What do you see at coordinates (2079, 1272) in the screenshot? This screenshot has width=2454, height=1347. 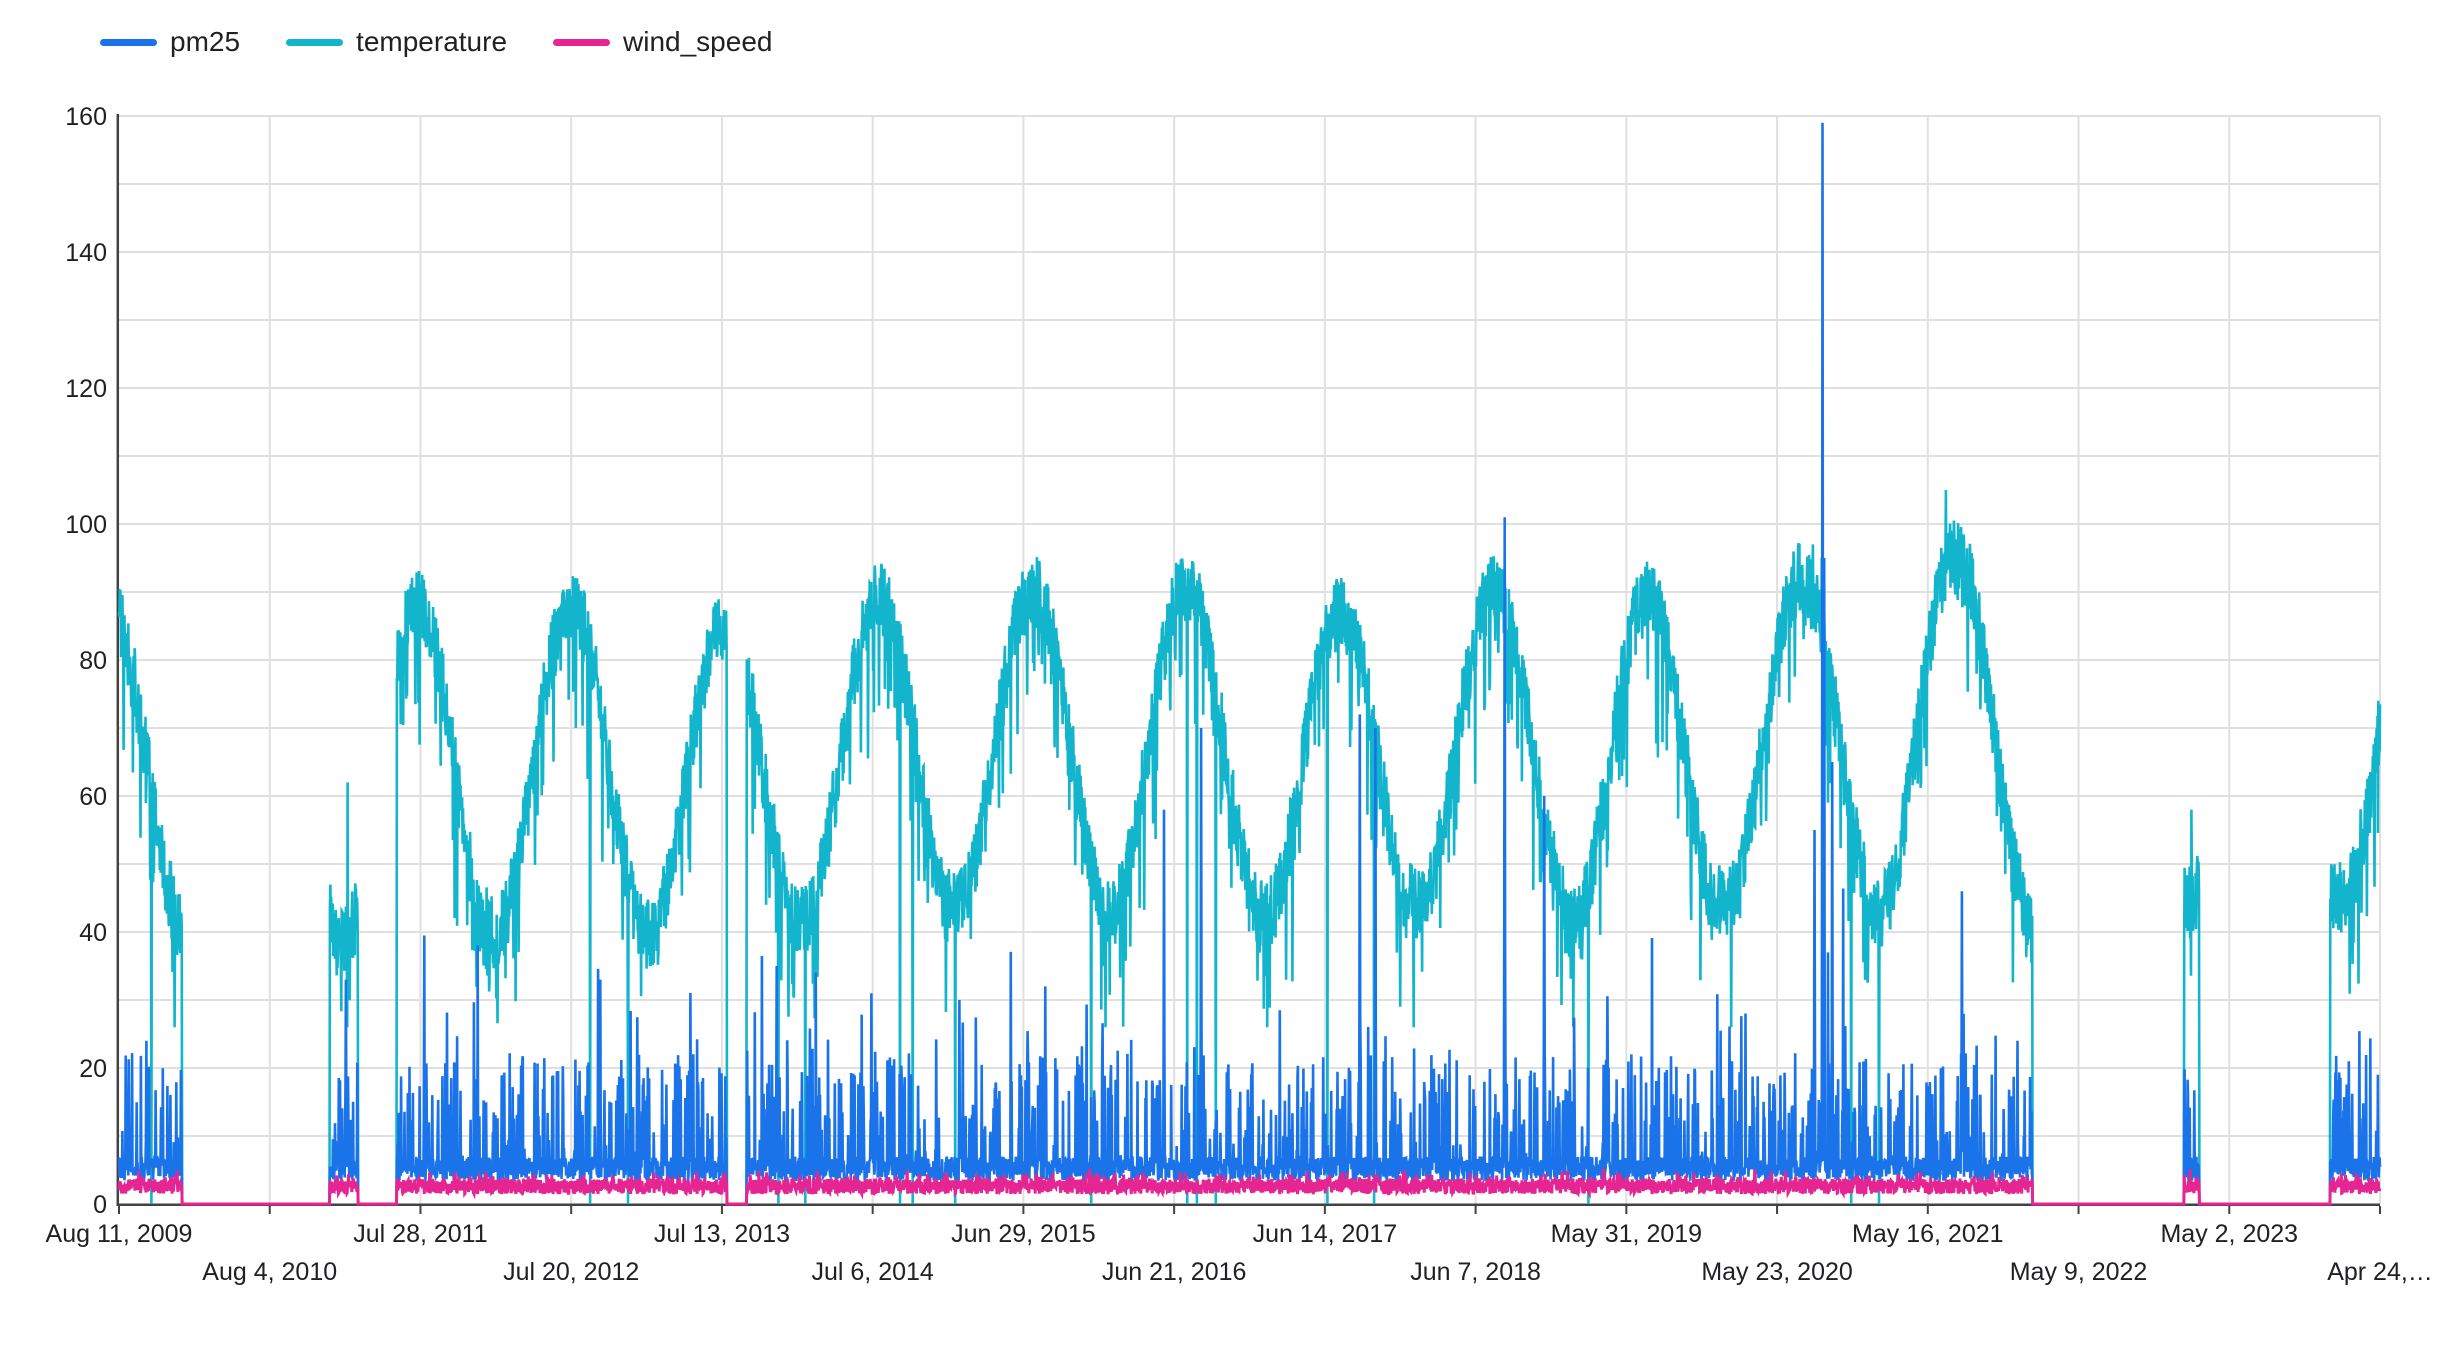 I see `x-tick-label: May 9, 2022` at bounding box center [2079, 1272].